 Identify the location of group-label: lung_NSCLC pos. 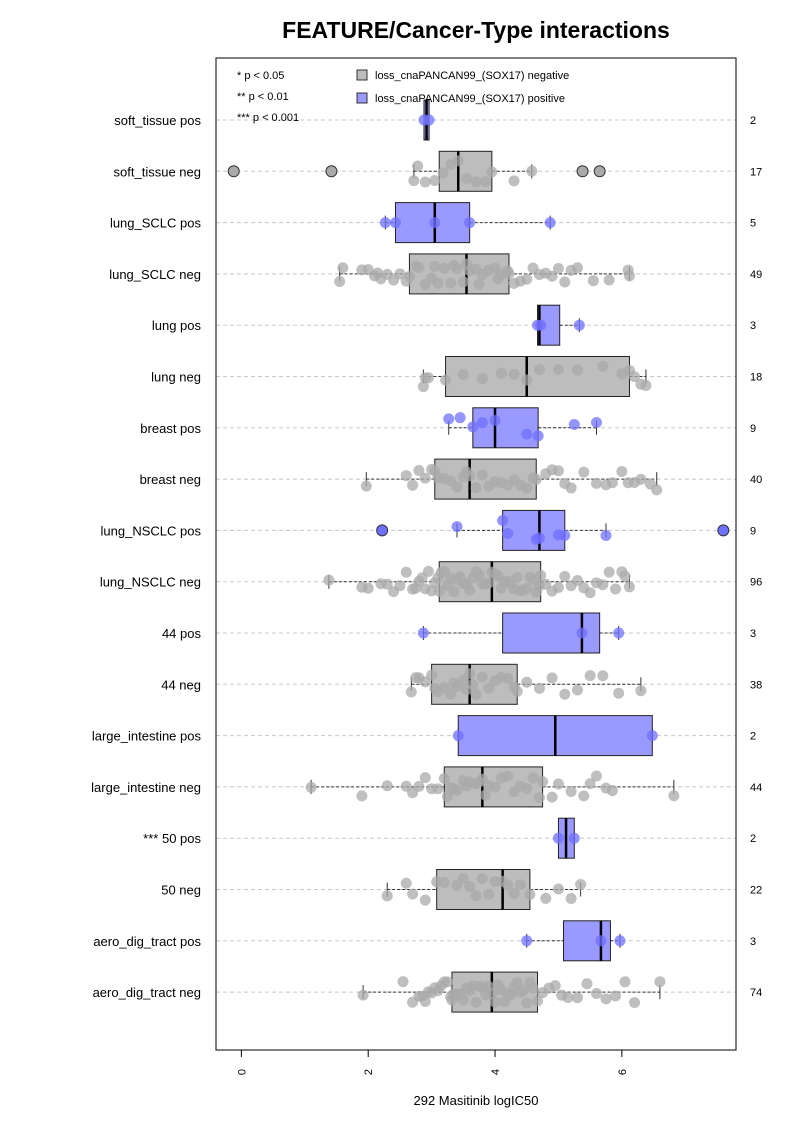
(151, 530).